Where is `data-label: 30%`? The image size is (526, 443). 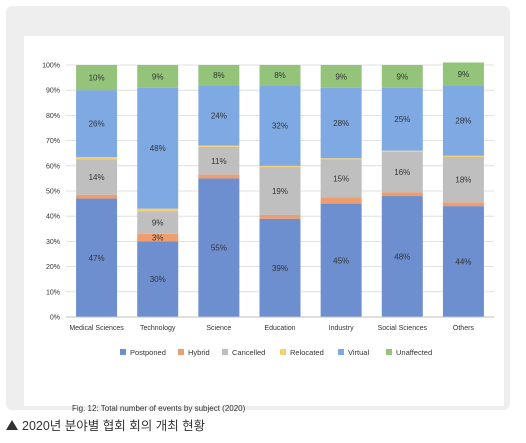 data-label: 30% is located at coordinates (158, 279).